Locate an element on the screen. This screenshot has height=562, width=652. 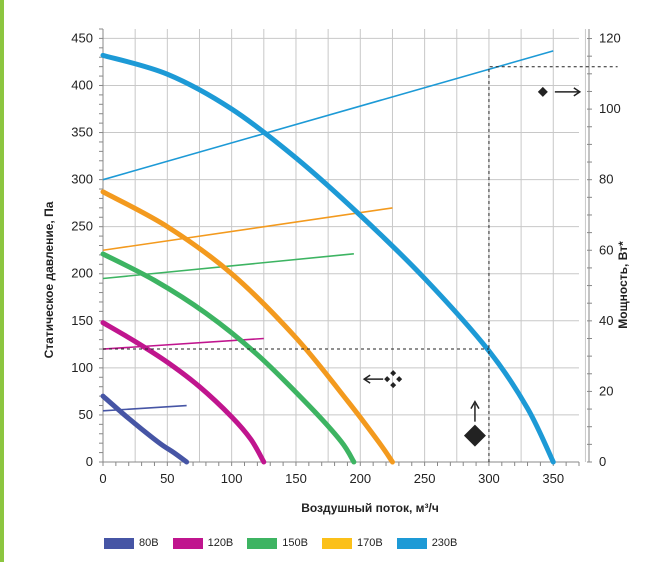
y-tick-label: 50 is located at coordinates (86, 414).